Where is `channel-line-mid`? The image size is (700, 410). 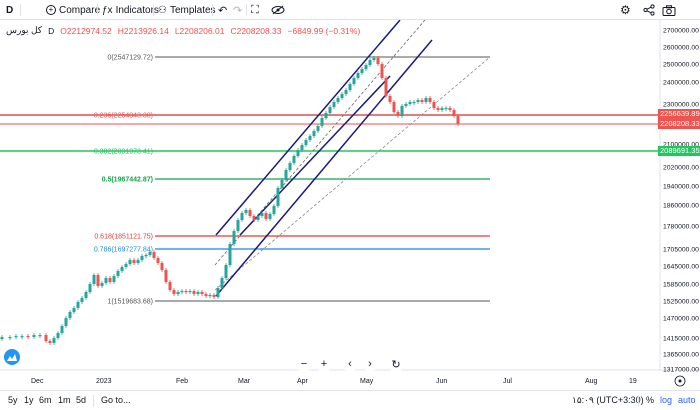 channel-line-mid is located at coordinates (315, 155).